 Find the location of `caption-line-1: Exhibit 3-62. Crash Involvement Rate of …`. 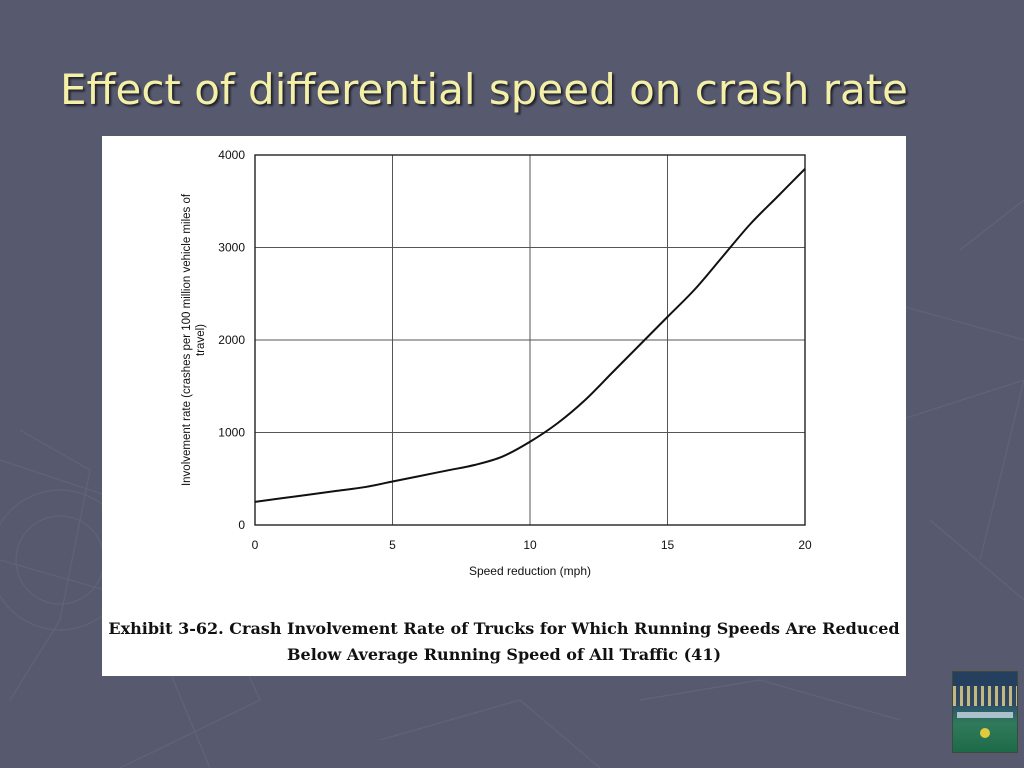

caption-line-1: Exhibit 3-62. Crash Involvement Rate of … is located at coordinates (504, 628).